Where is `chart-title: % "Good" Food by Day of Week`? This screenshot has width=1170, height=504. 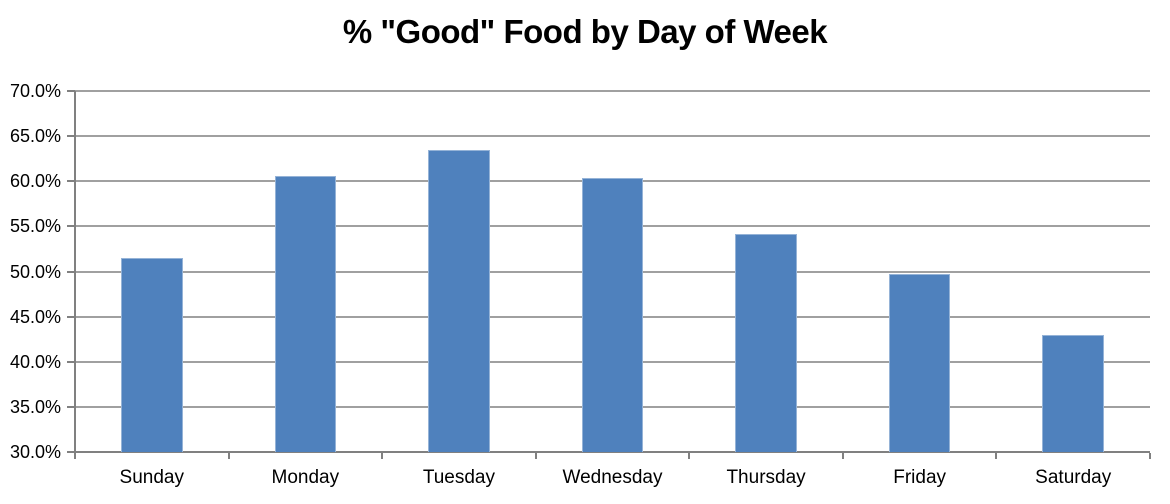 chart-title: % "Good" Food by Day of Week is located at coordinates (585, 31).